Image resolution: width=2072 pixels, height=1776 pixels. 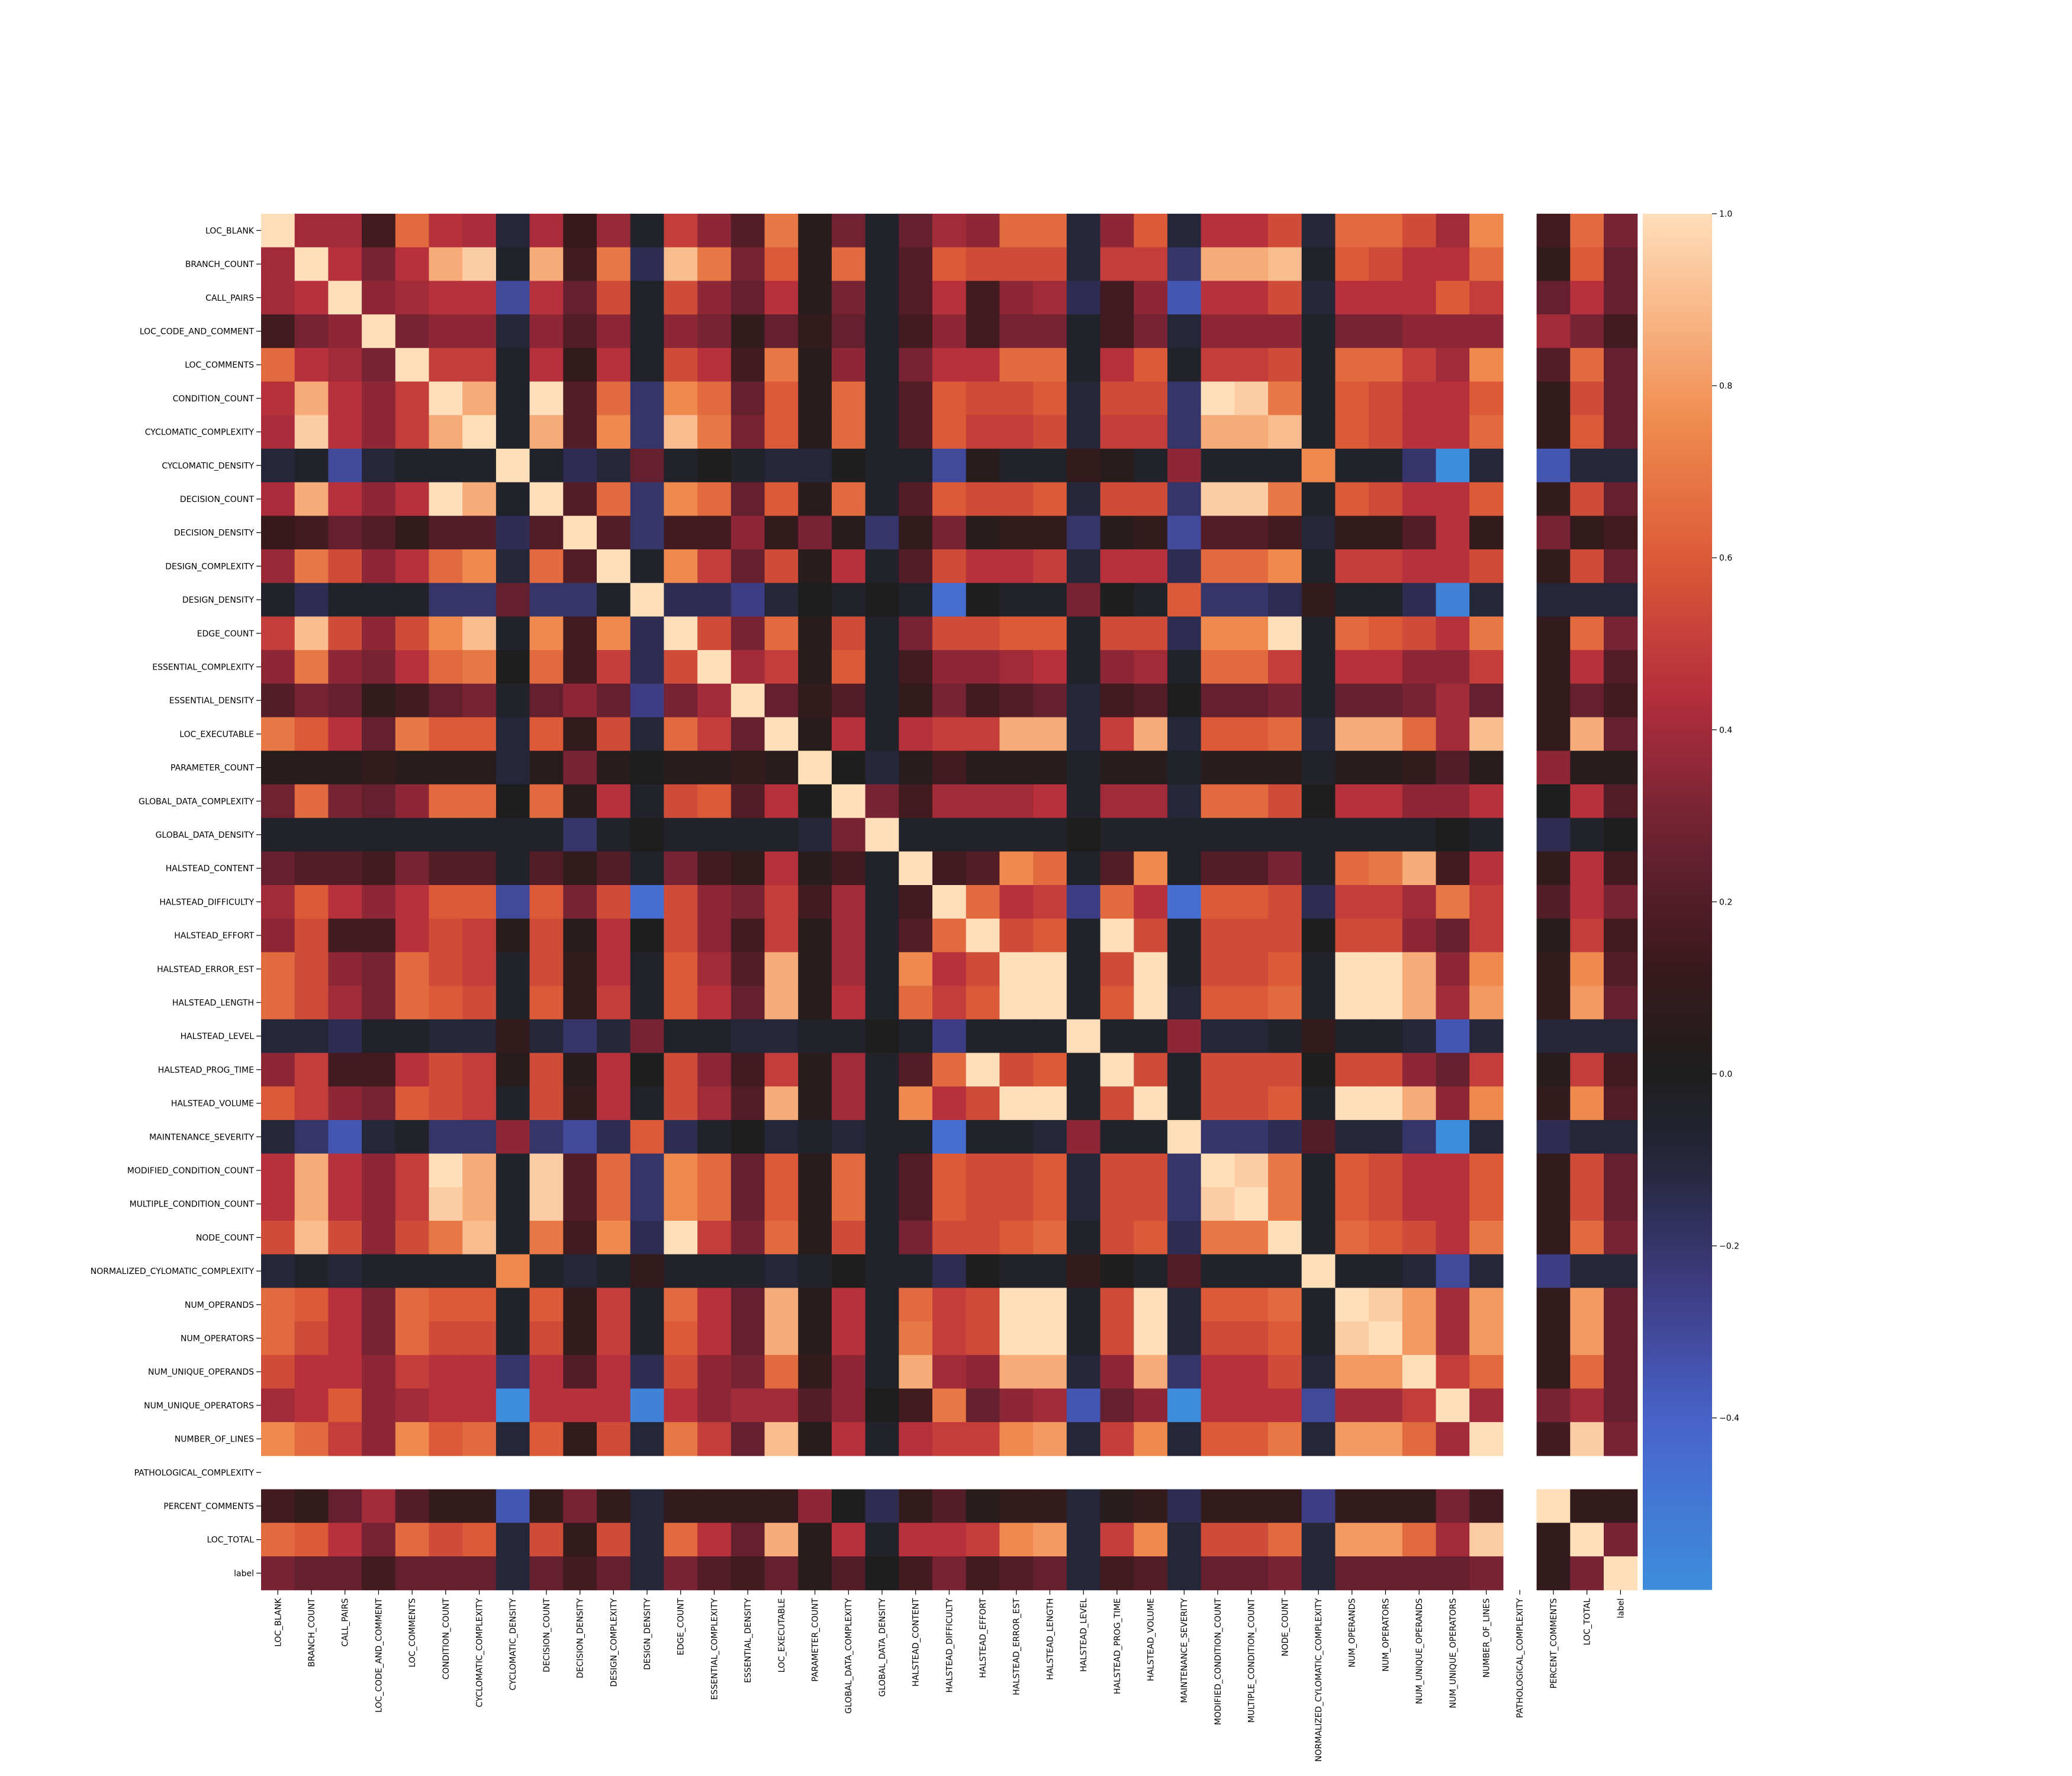 What do you see at coordinates (219, 1305) in the screenshot?
I see `row-tick-label: NUM_OPERANDS` at bounding box center [219, 1305].